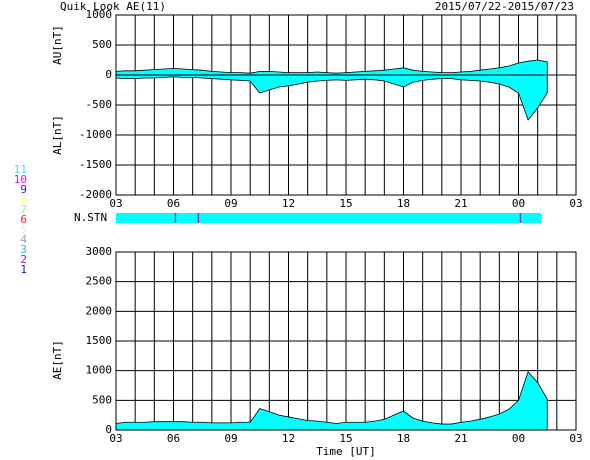 The image size is (590, 460). Describe the element at coordinates (57, 135) in the screenshot. I see `y-axis-label: AL[nT]` at that location.